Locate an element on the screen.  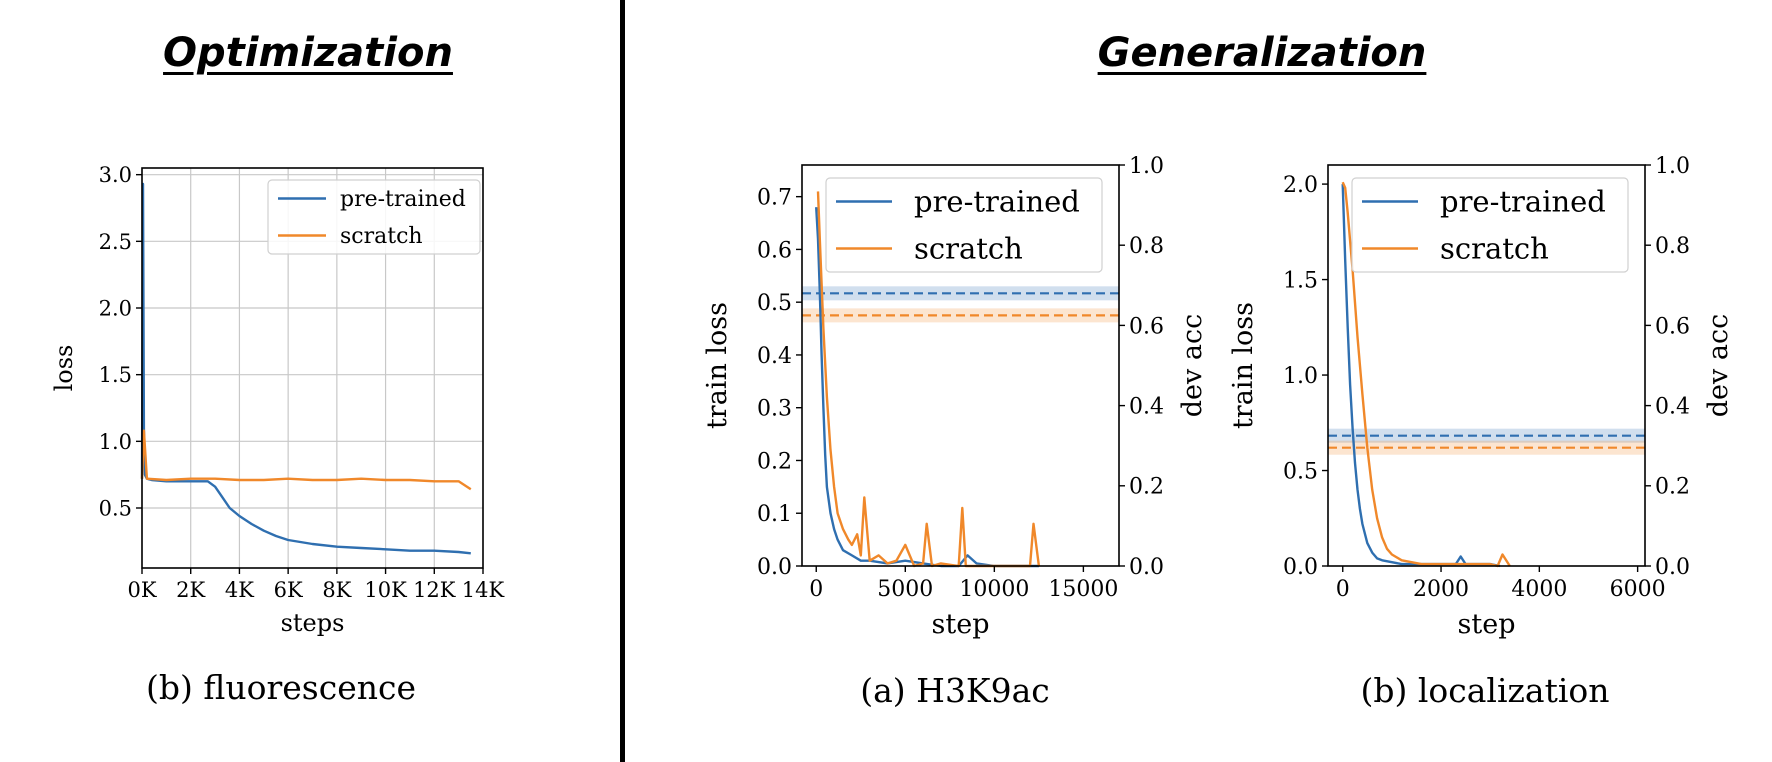
fluorescence-scratch-legend-label: scratch is located at coordinates (381, 236).